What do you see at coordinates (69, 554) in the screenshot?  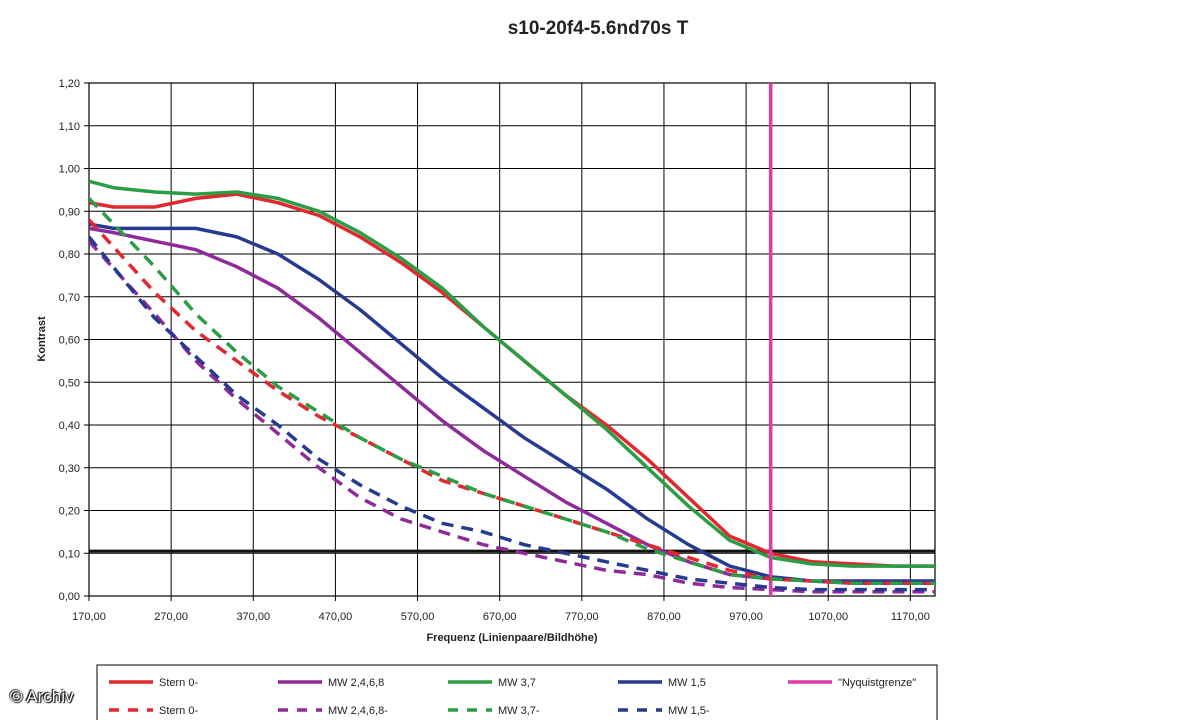 I see `y-tick-label: 0,10` at bounding box center [69, 554].